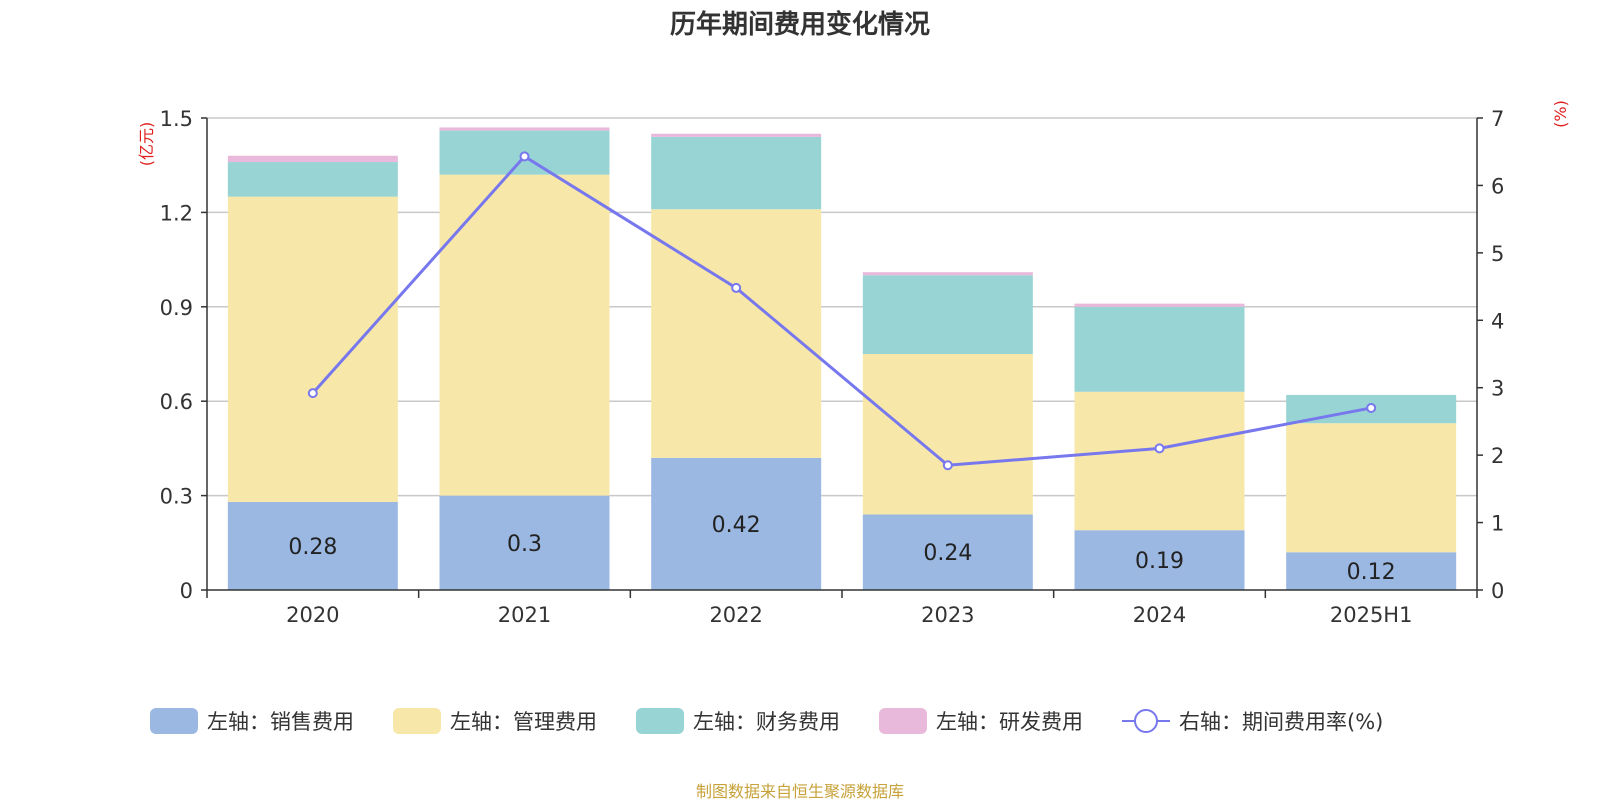 The width and height of the screenshot is (1600, 802). Describe the element at coordinates (1009, 722) in the screenshot. I see `legend-label: 左轴：研发费用` at that location.